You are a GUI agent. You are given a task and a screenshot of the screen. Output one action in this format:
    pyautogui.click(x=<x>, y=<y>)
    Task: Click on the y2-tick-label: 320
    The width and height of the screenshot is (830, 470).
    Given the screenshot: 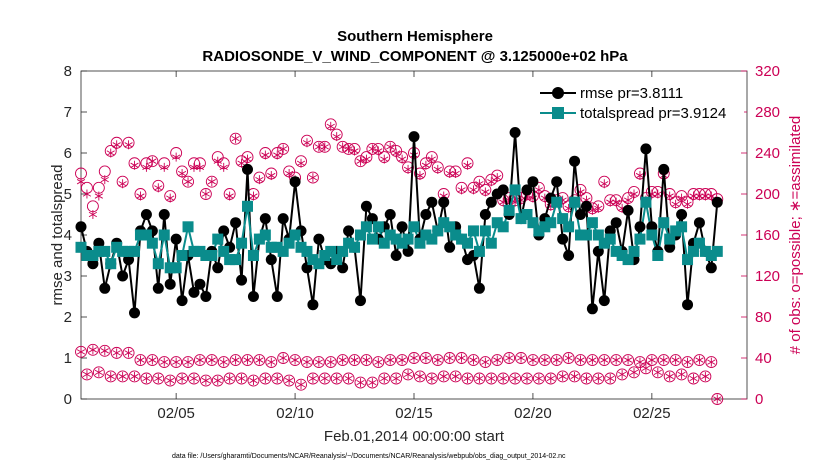 What is the action you would take?
    pyautogui.click(x=767, y=71)
    